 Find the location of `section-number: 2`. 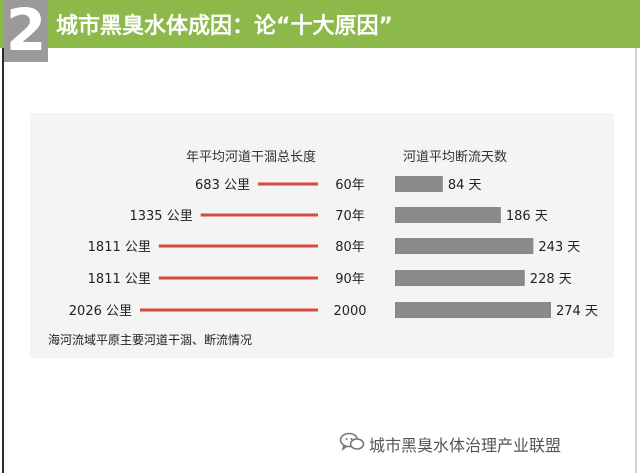

section-number: 2 is located at coordinates (26, 32).